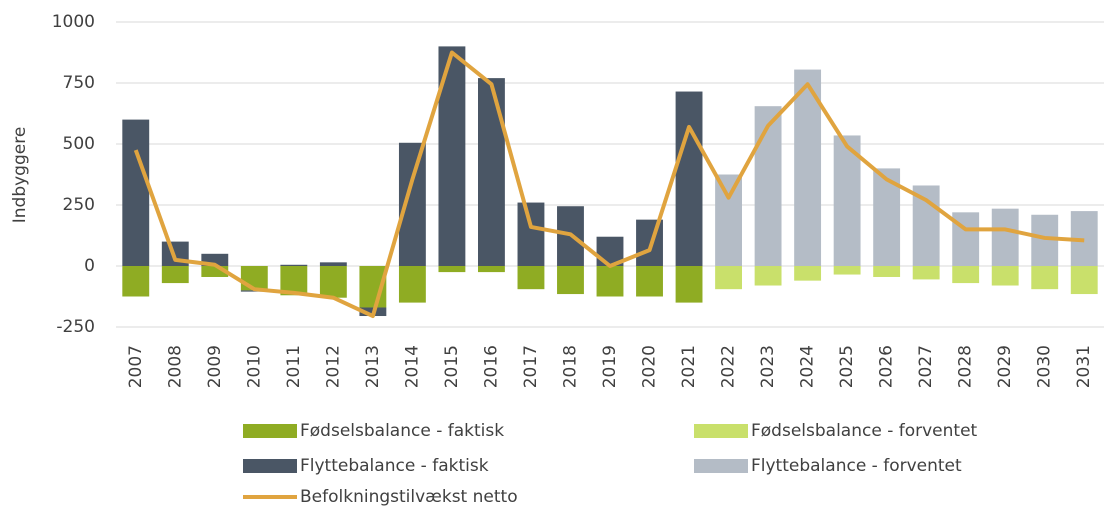 This screenshot has height=511, width=1104. What do you see at coordinates (402, 431) in the screenshot?
I see `legend-label: Fødselsbalance - faktisk` at bounding box center [402, 431].